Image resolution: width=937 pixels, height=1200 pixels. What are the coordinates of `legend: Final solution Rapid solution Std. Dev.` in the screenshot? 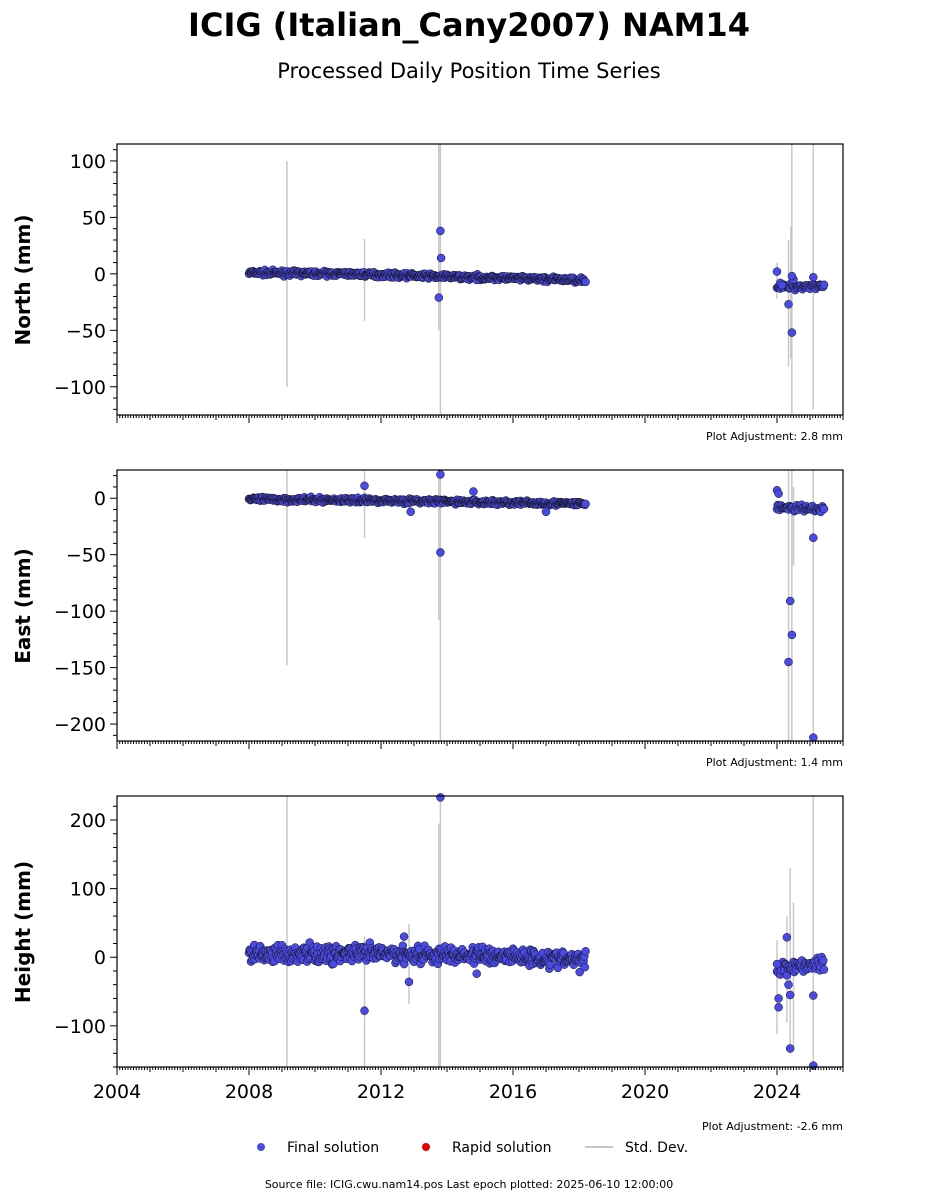 It's located at (472, 1148).